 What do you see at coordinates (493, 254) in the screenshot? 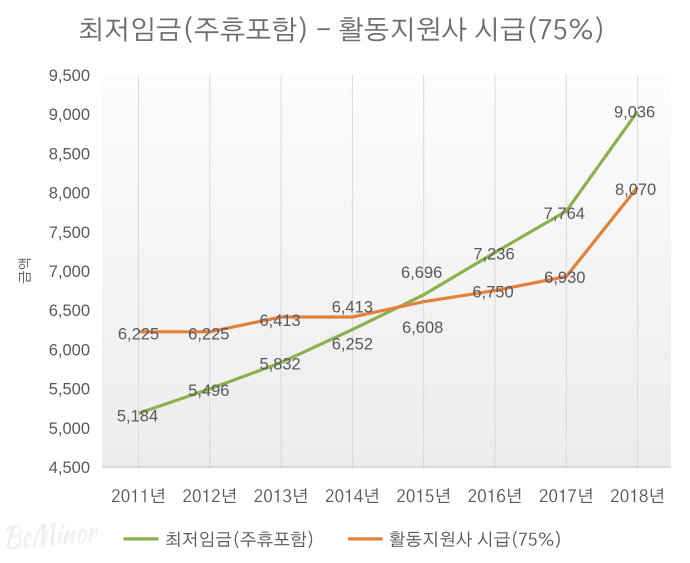
I see `data-label-s1-2016년: 7,236` at bounding box center [493, 254].